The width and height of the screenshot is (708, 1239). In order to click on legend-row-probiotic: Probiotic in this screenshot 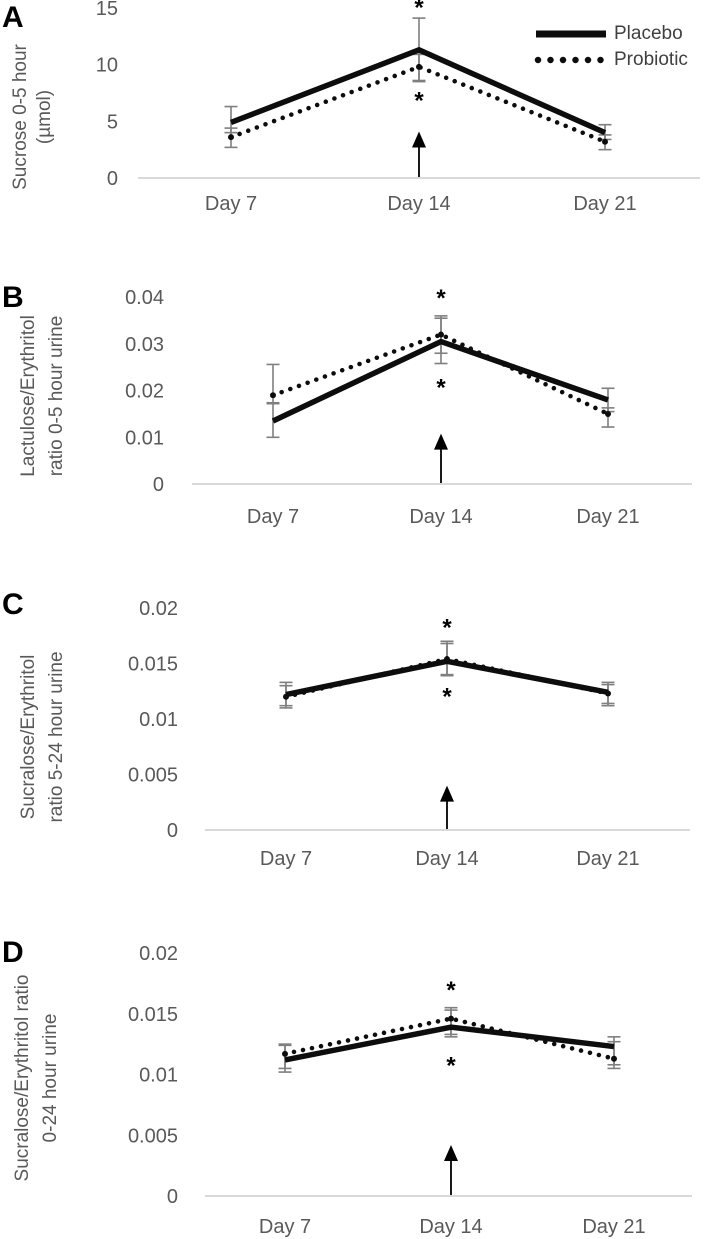, I will do `click(611, 60)`.